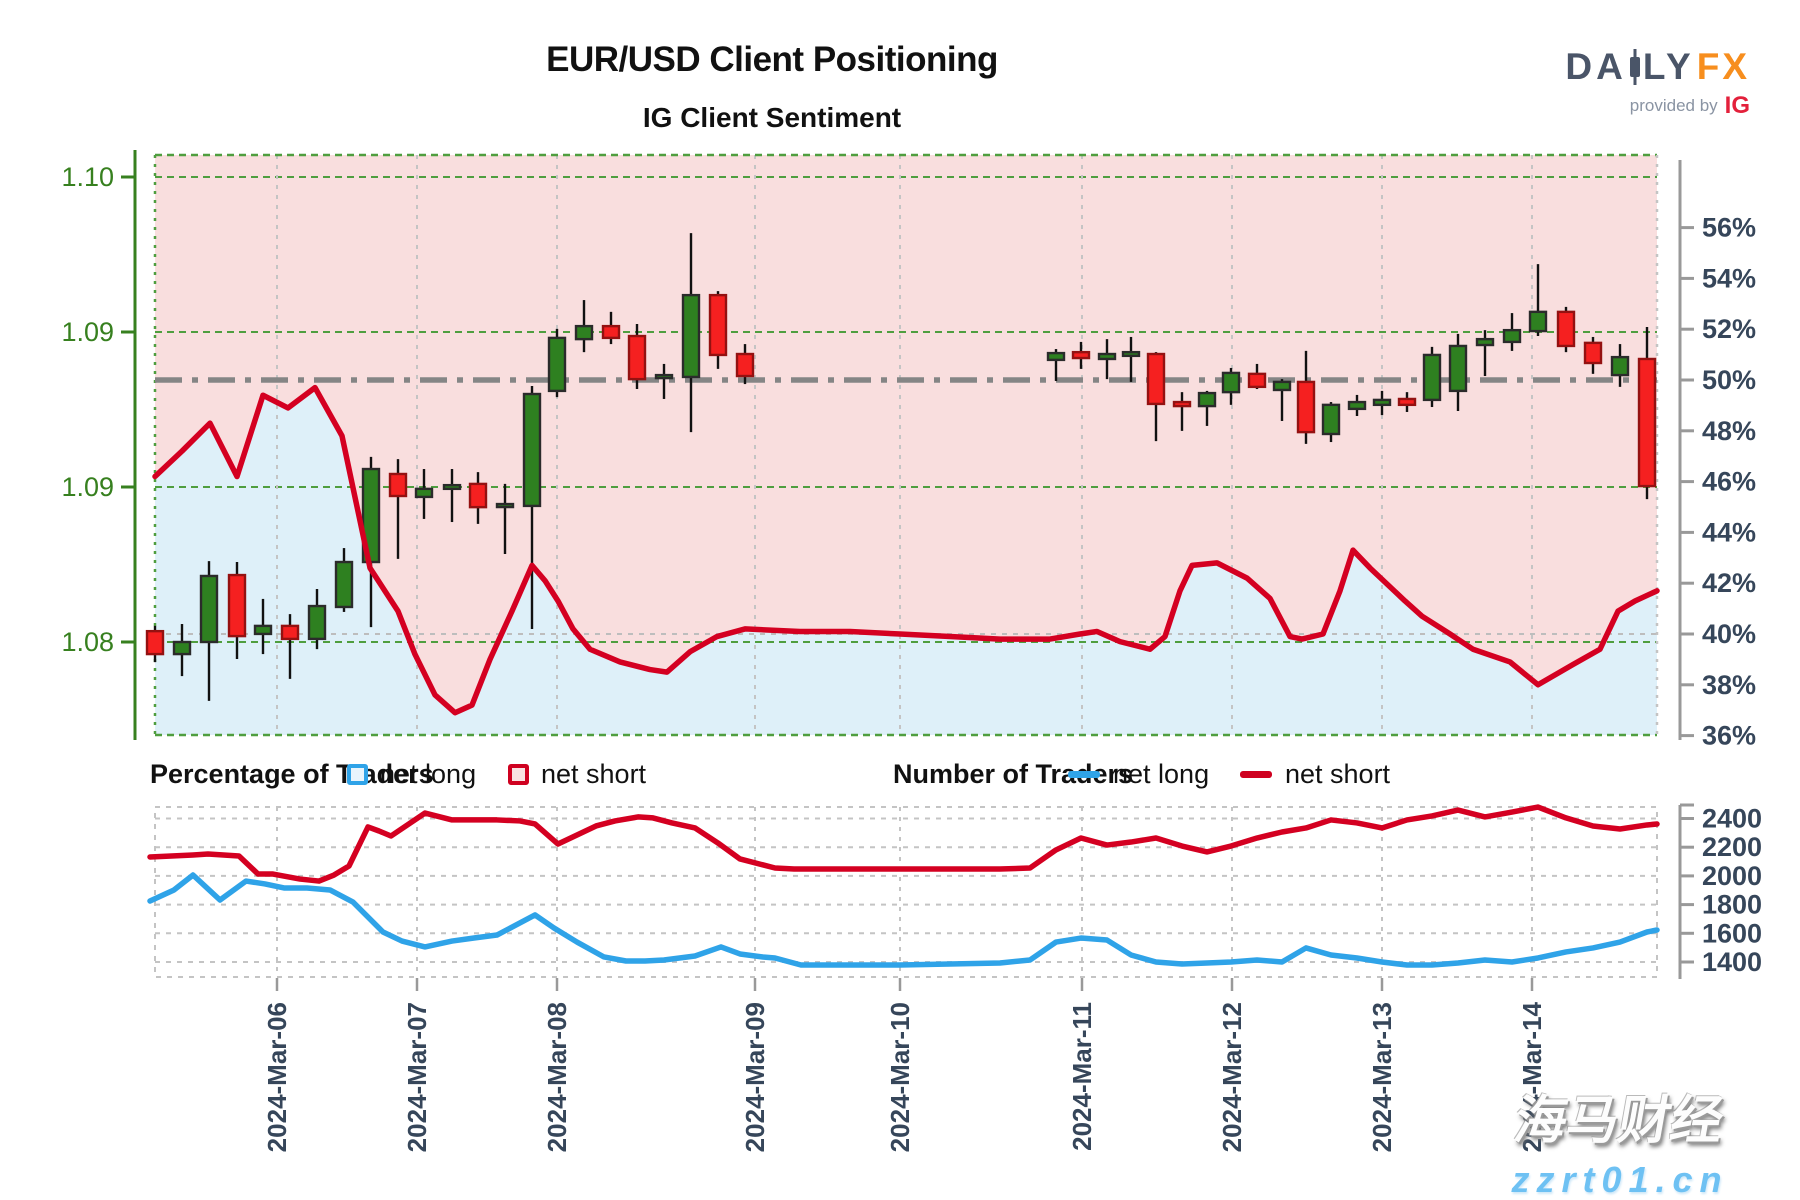  What do you see at coordinates (1732, 962) in the screenshot?
I see `svg-text: 1400` at bounding box center [1732, 962].